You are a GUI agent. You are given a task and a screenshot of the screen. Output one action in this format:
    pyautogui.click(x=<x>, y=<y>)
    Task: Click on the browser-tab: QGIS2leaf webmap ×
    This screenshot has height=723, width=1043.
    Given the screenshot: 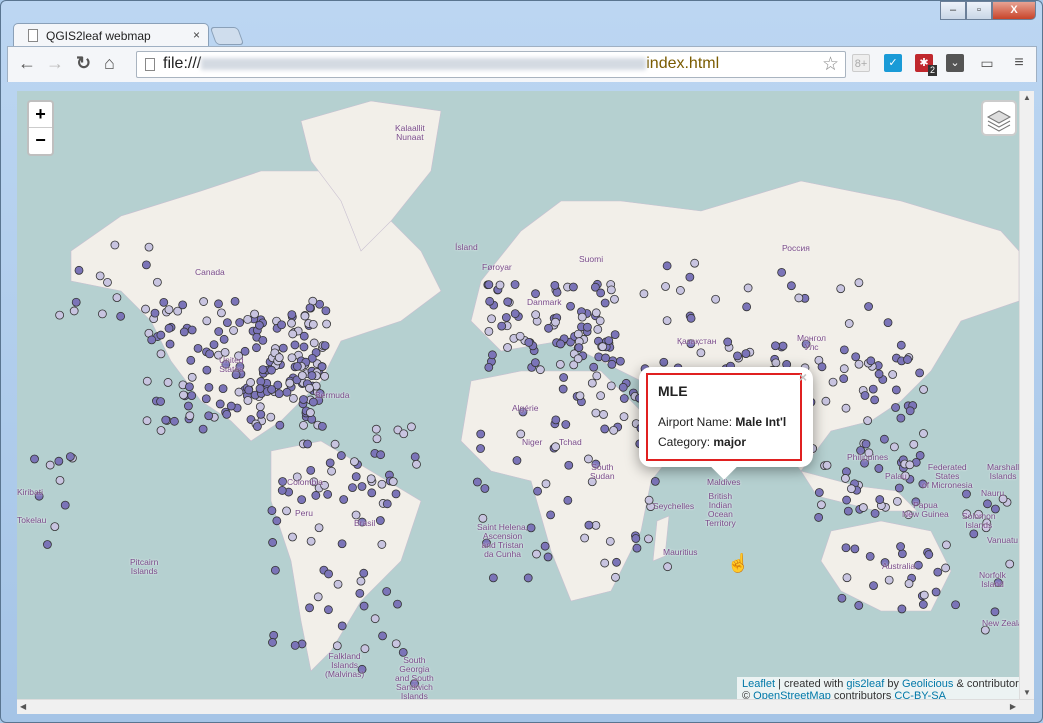 What is the action you would take?
    pyautogui.click(x=111, y=35)
    